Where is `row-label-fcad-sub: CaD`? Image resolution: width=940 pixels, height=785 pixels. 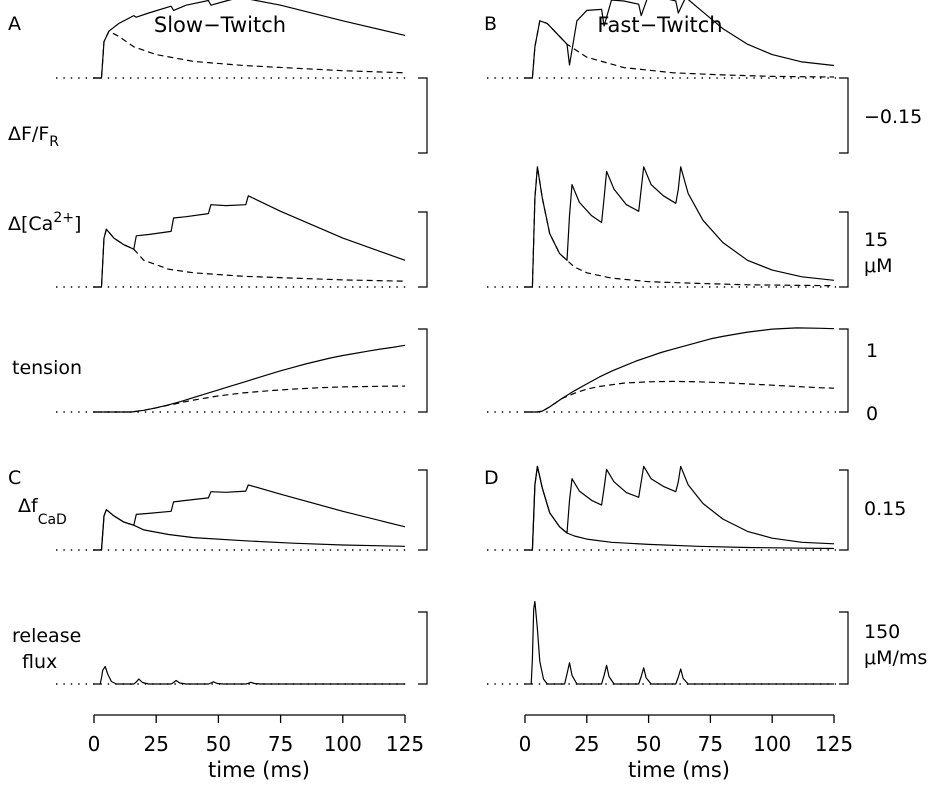 row-label-fcad-sub: CaD is located at coordinates (52, 520).